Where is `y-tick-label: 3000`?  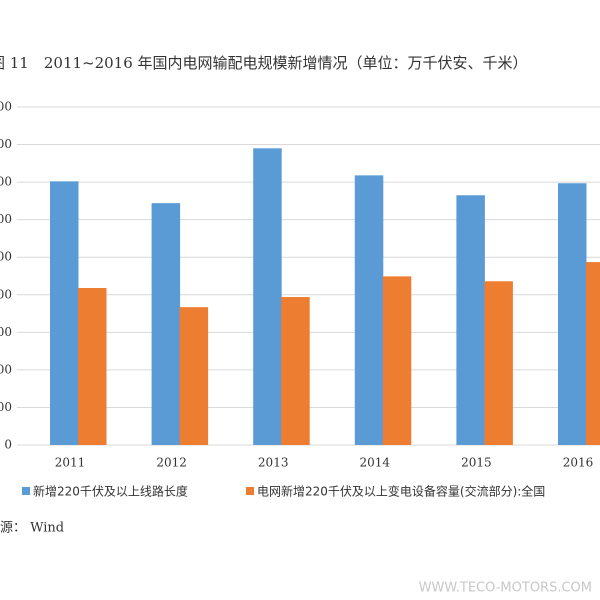 y-tick-label: 3000 is located at coordinates (6, 332).